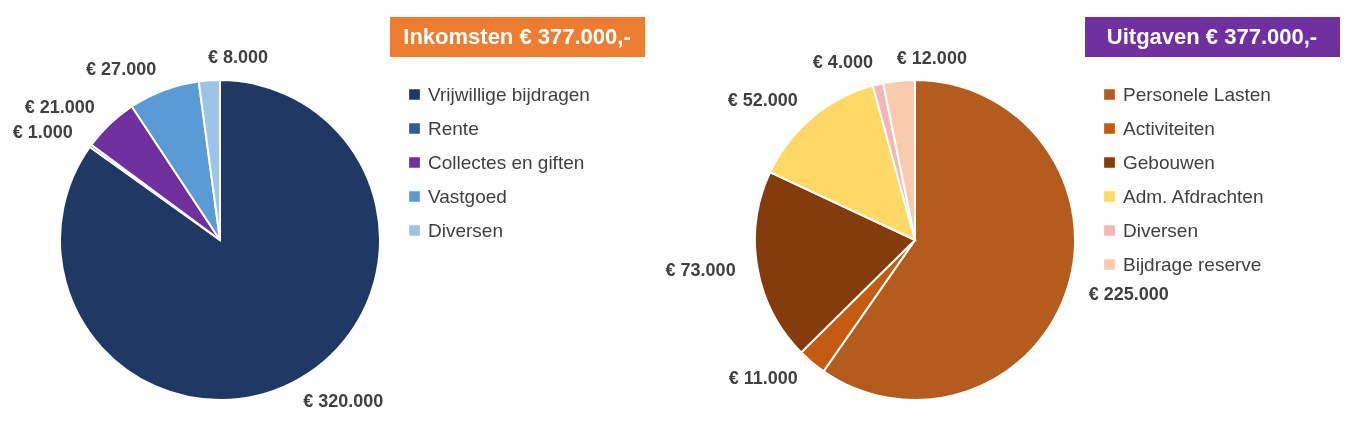 The height and width of the screenshot is (443, 1357). What do you see at coordinates (1169, 128) in the screenshot?
I see `legend-label: Activiteiten` at bounding box center [1169, 128].